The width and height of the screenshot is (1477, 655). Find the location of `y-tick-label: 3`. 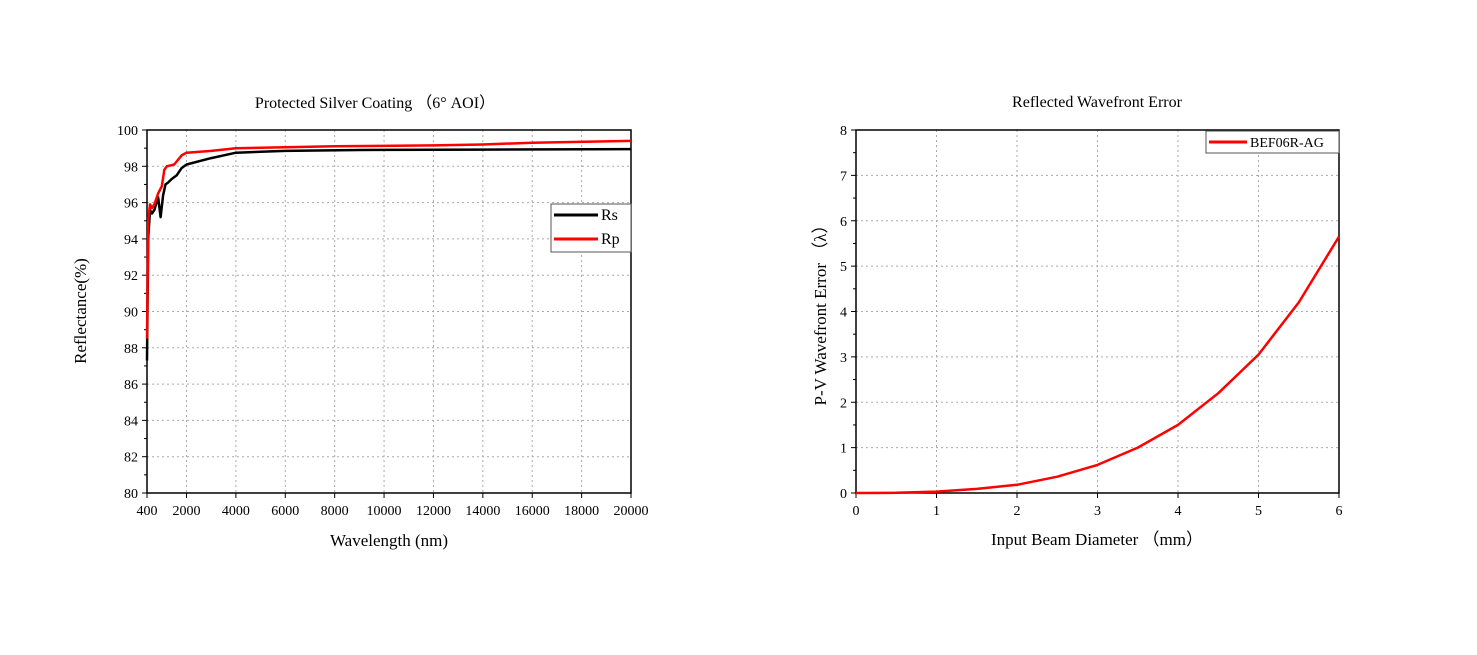

y-tick-label: 3 is located at coordinates (843, 358).